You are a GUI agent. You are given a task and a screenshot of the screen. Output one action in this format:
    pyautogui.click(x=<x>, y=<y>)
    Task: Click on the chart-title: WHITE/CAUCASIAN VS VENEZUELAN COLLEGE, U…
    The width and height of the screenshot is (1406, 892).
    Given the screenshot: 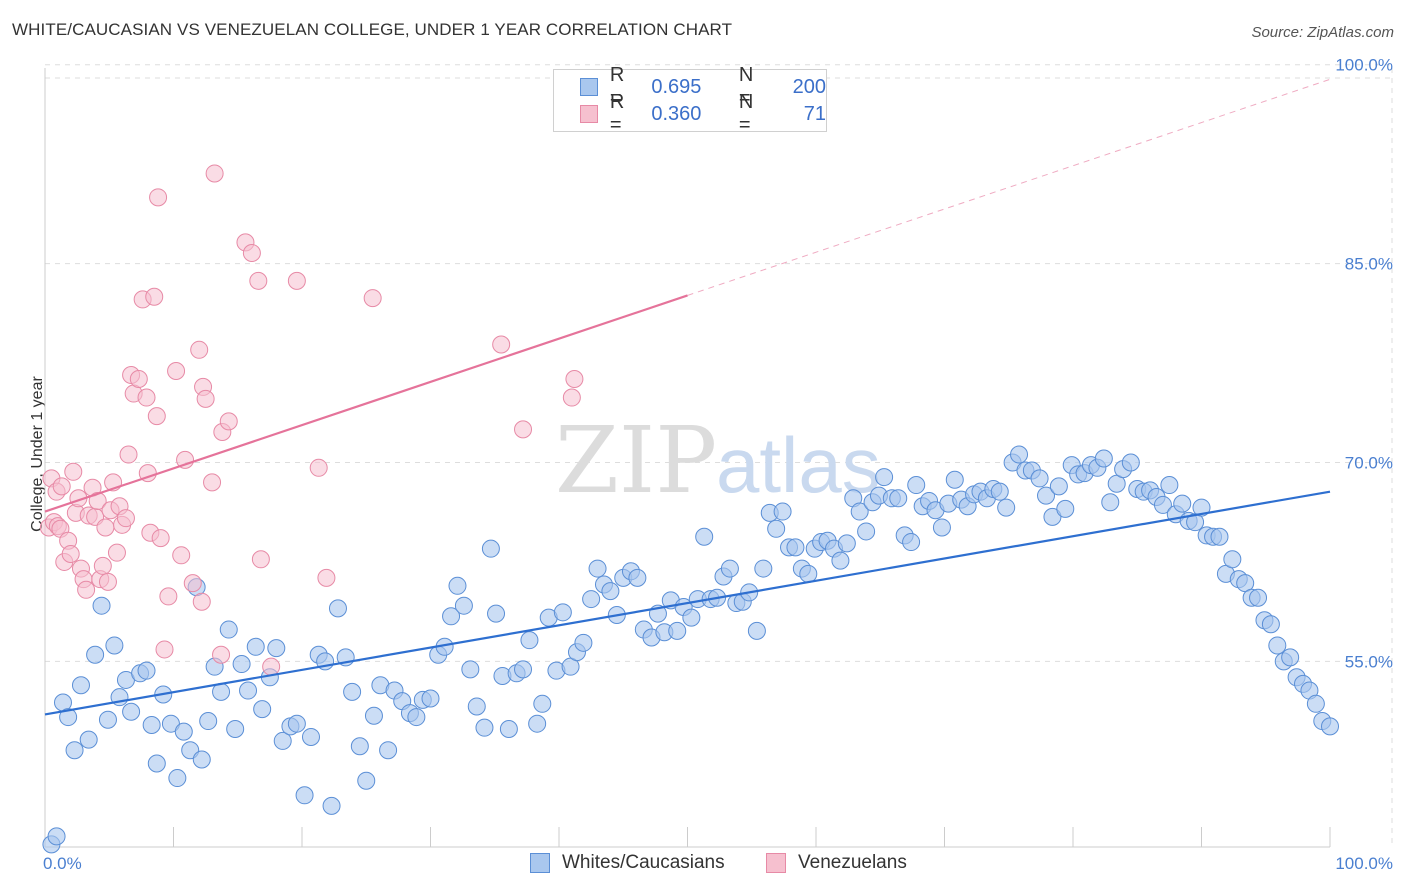 What is the action you would take?
    pyautogui.click(x=372, y=29)
    